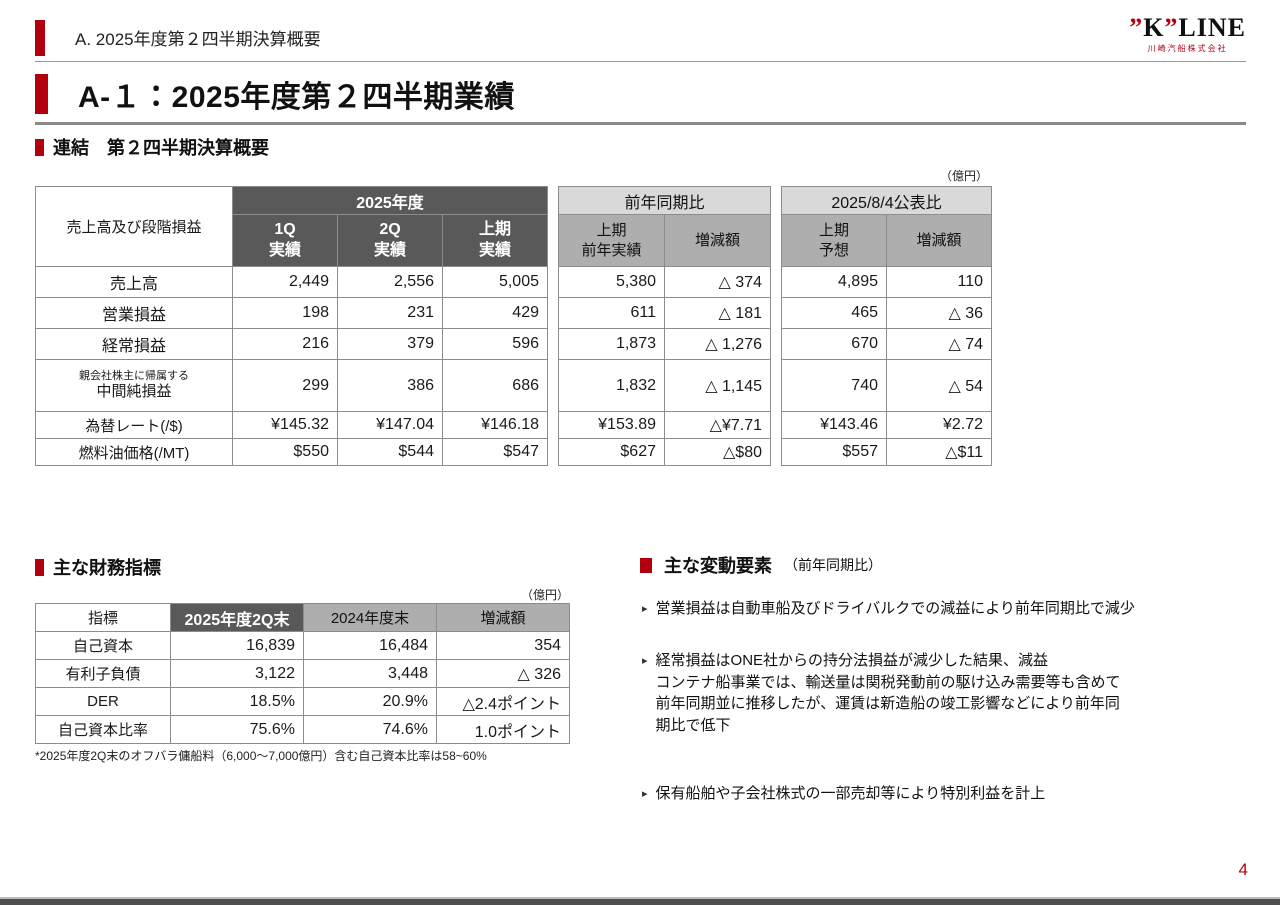  I want to click on value-cell: 20.9%, so click(370, 701).